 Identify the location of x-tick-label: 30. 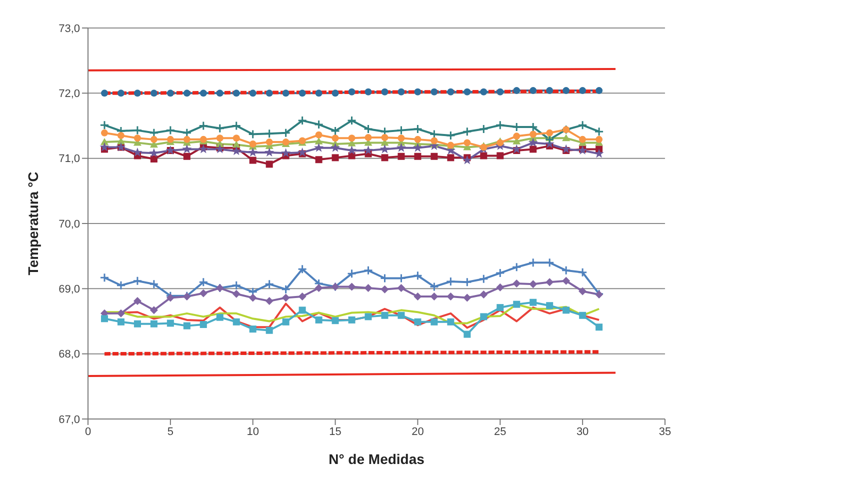
(582, 432).